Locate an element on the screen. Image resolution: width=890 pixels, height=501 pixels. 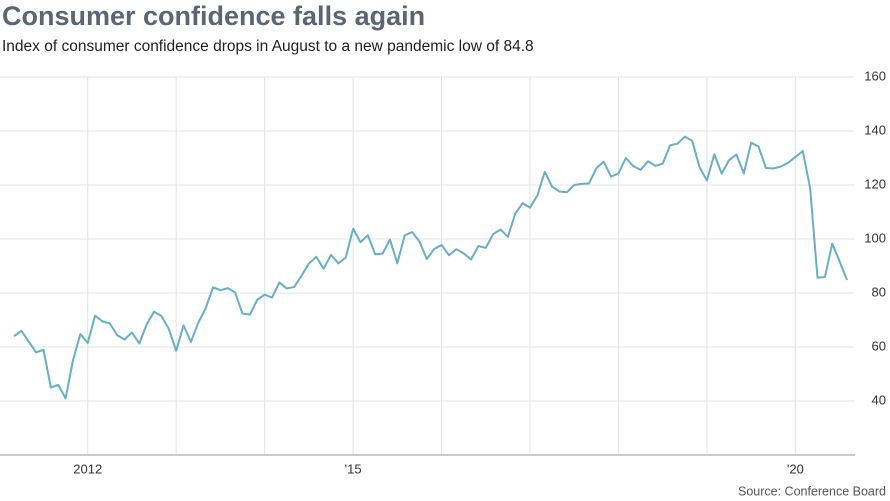
chart-title: Consumer confidence falls again is located at coordinates (213, 16).